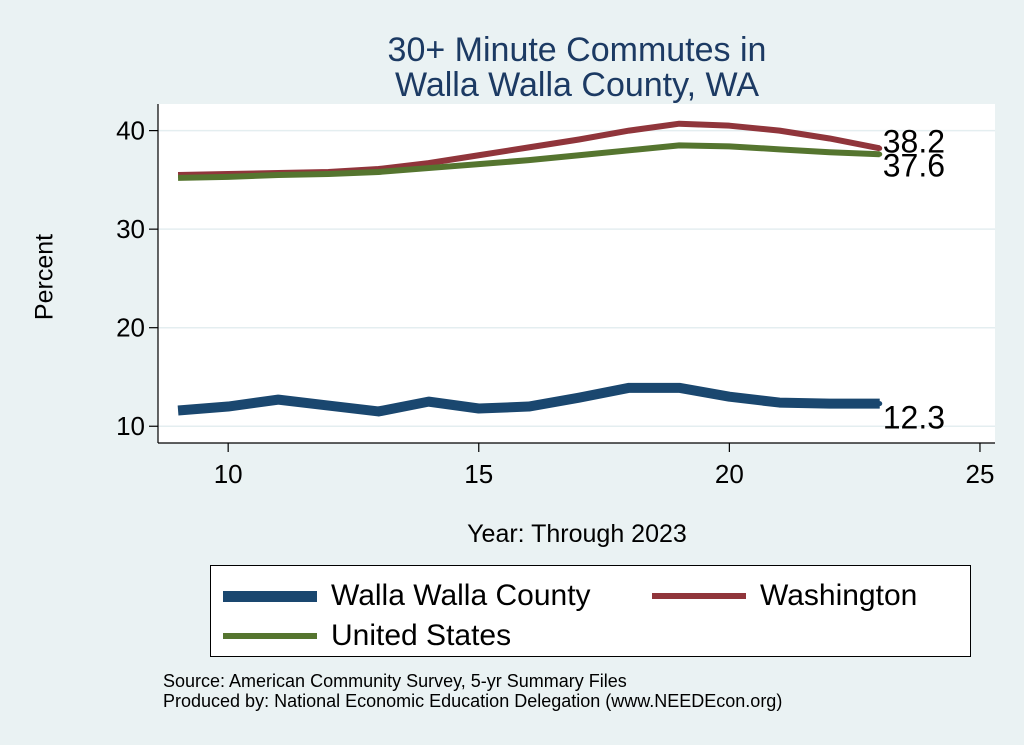  Describe the element at coordinates (914, 418) in the screenshot. I see `end-label-walla-walla-county: 12.3` at that location.